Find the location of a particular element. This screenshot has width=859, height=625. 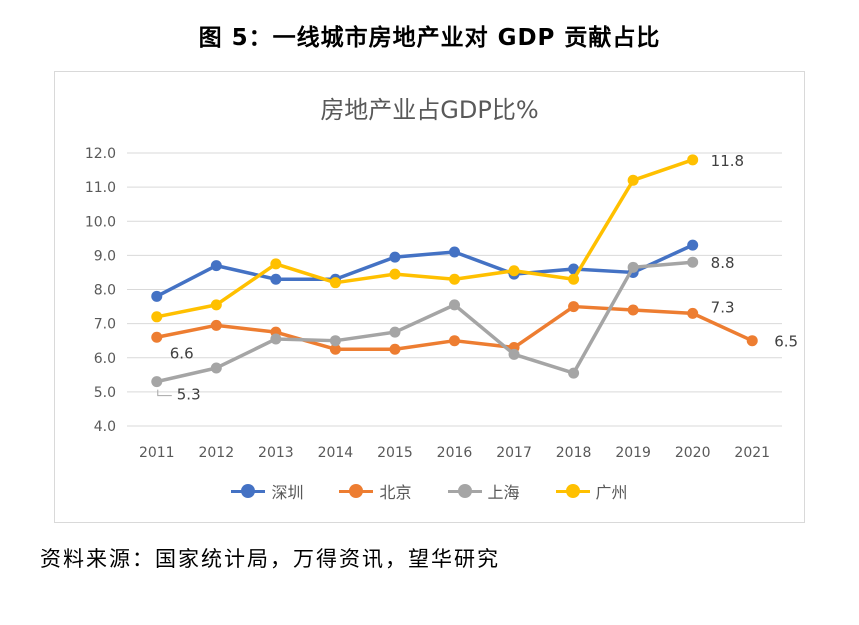

y-tick-label: 8.0 is located at coordinates (105, 291).